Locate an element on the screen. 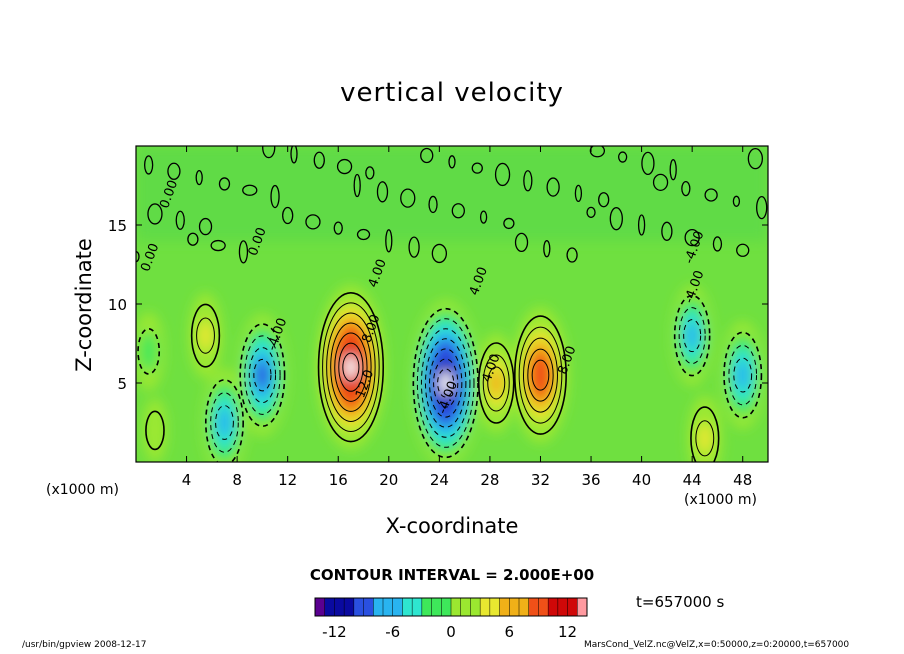 Image resolution: width=904 pixels, height=654 pixels. colorbar-tick-label: 12 is located at coordinates (567, 632).